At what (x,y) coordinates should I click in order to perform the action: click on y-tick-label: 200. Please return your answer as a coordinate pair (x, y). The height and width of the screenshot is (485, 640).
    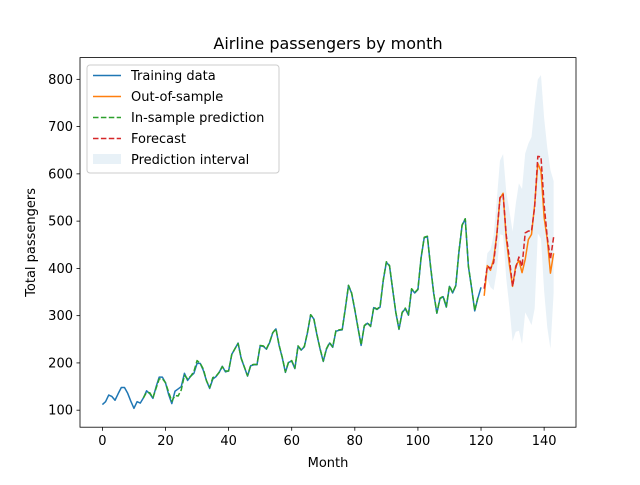
    Looking at the image, I should click on (60, 363).